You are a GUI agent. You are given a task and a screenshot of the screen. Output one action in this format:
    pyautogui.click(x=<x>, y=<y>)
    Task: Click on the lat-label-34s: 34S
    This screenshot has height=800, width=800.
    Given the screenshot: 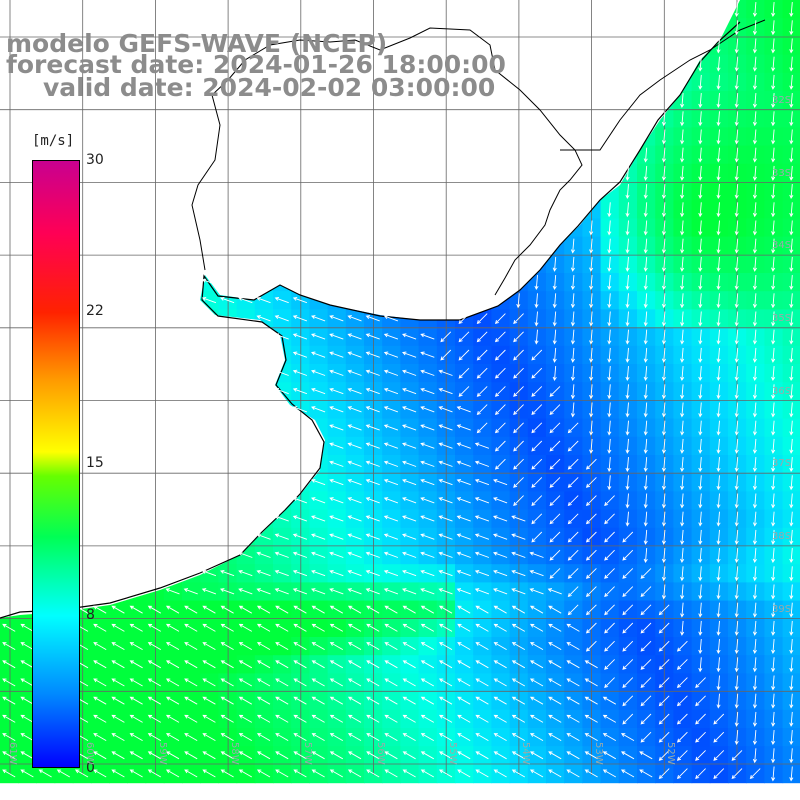 What is the action you would take?
    pyautogui.click(x=782, y=245)
    